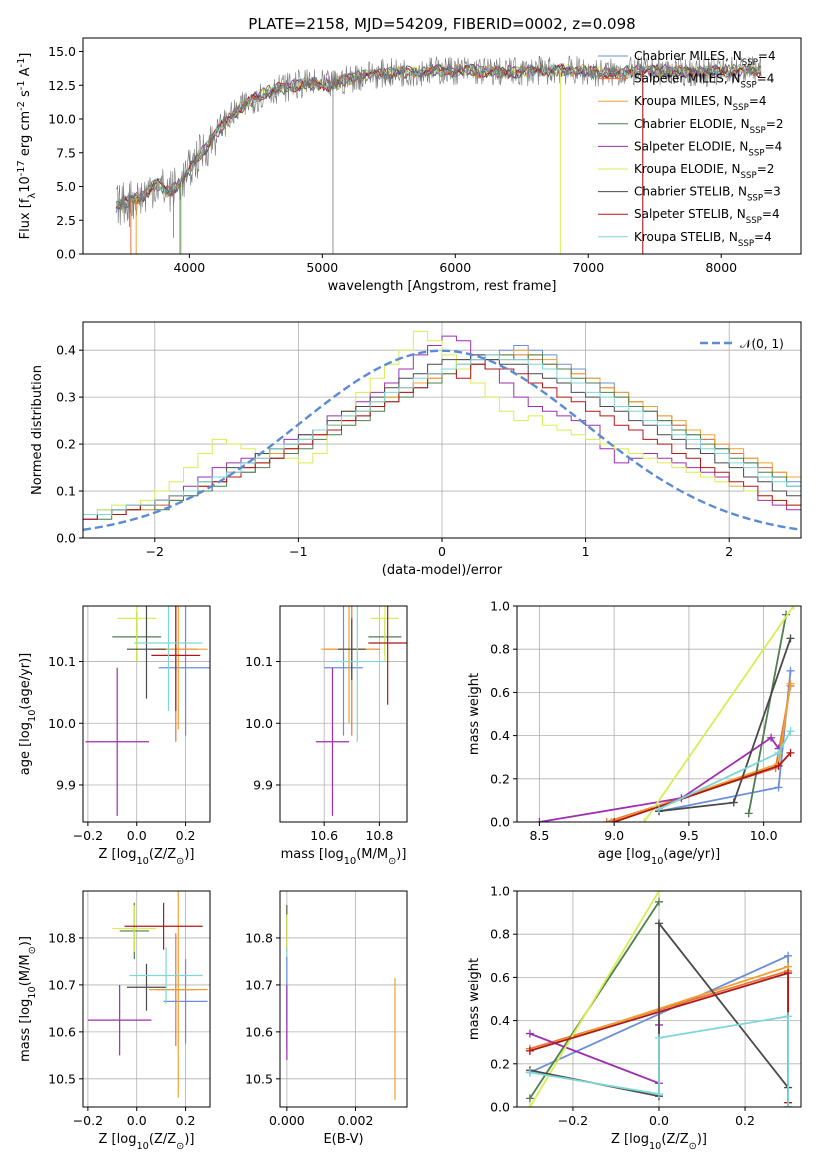 The width and height of the screenshot is (819, 1170). What do you see at coordinates (438, 140) in the screenshot?
I see `observed-spectrum-line` at bounding box center [438, 140].